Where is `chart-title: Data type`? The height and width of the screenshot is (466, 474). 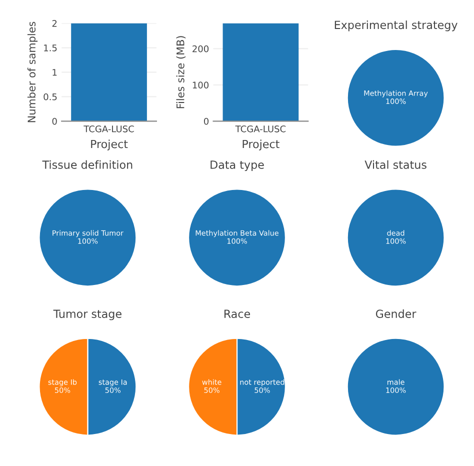 chart-title: Data type is located at coordinates (237, 166).